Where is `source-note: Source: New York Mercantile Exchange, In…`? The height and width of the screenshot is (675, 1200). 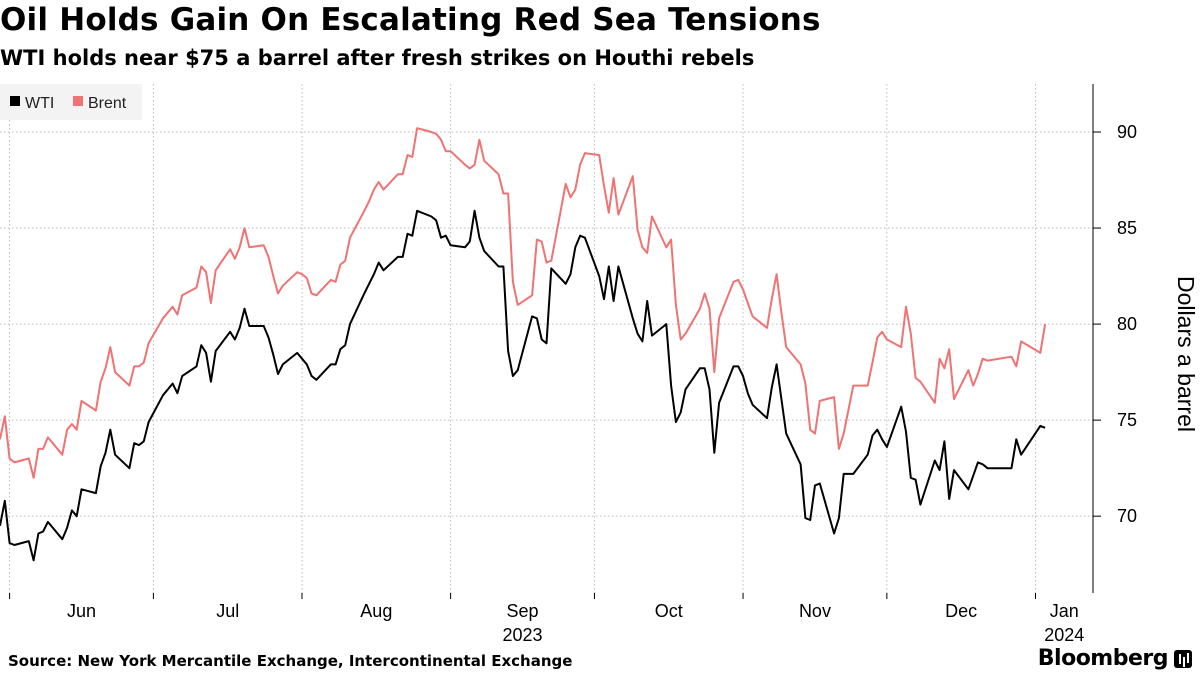
source-note: Source: New York Mercantile Exchange, In… is located at coordinates (290, 661).